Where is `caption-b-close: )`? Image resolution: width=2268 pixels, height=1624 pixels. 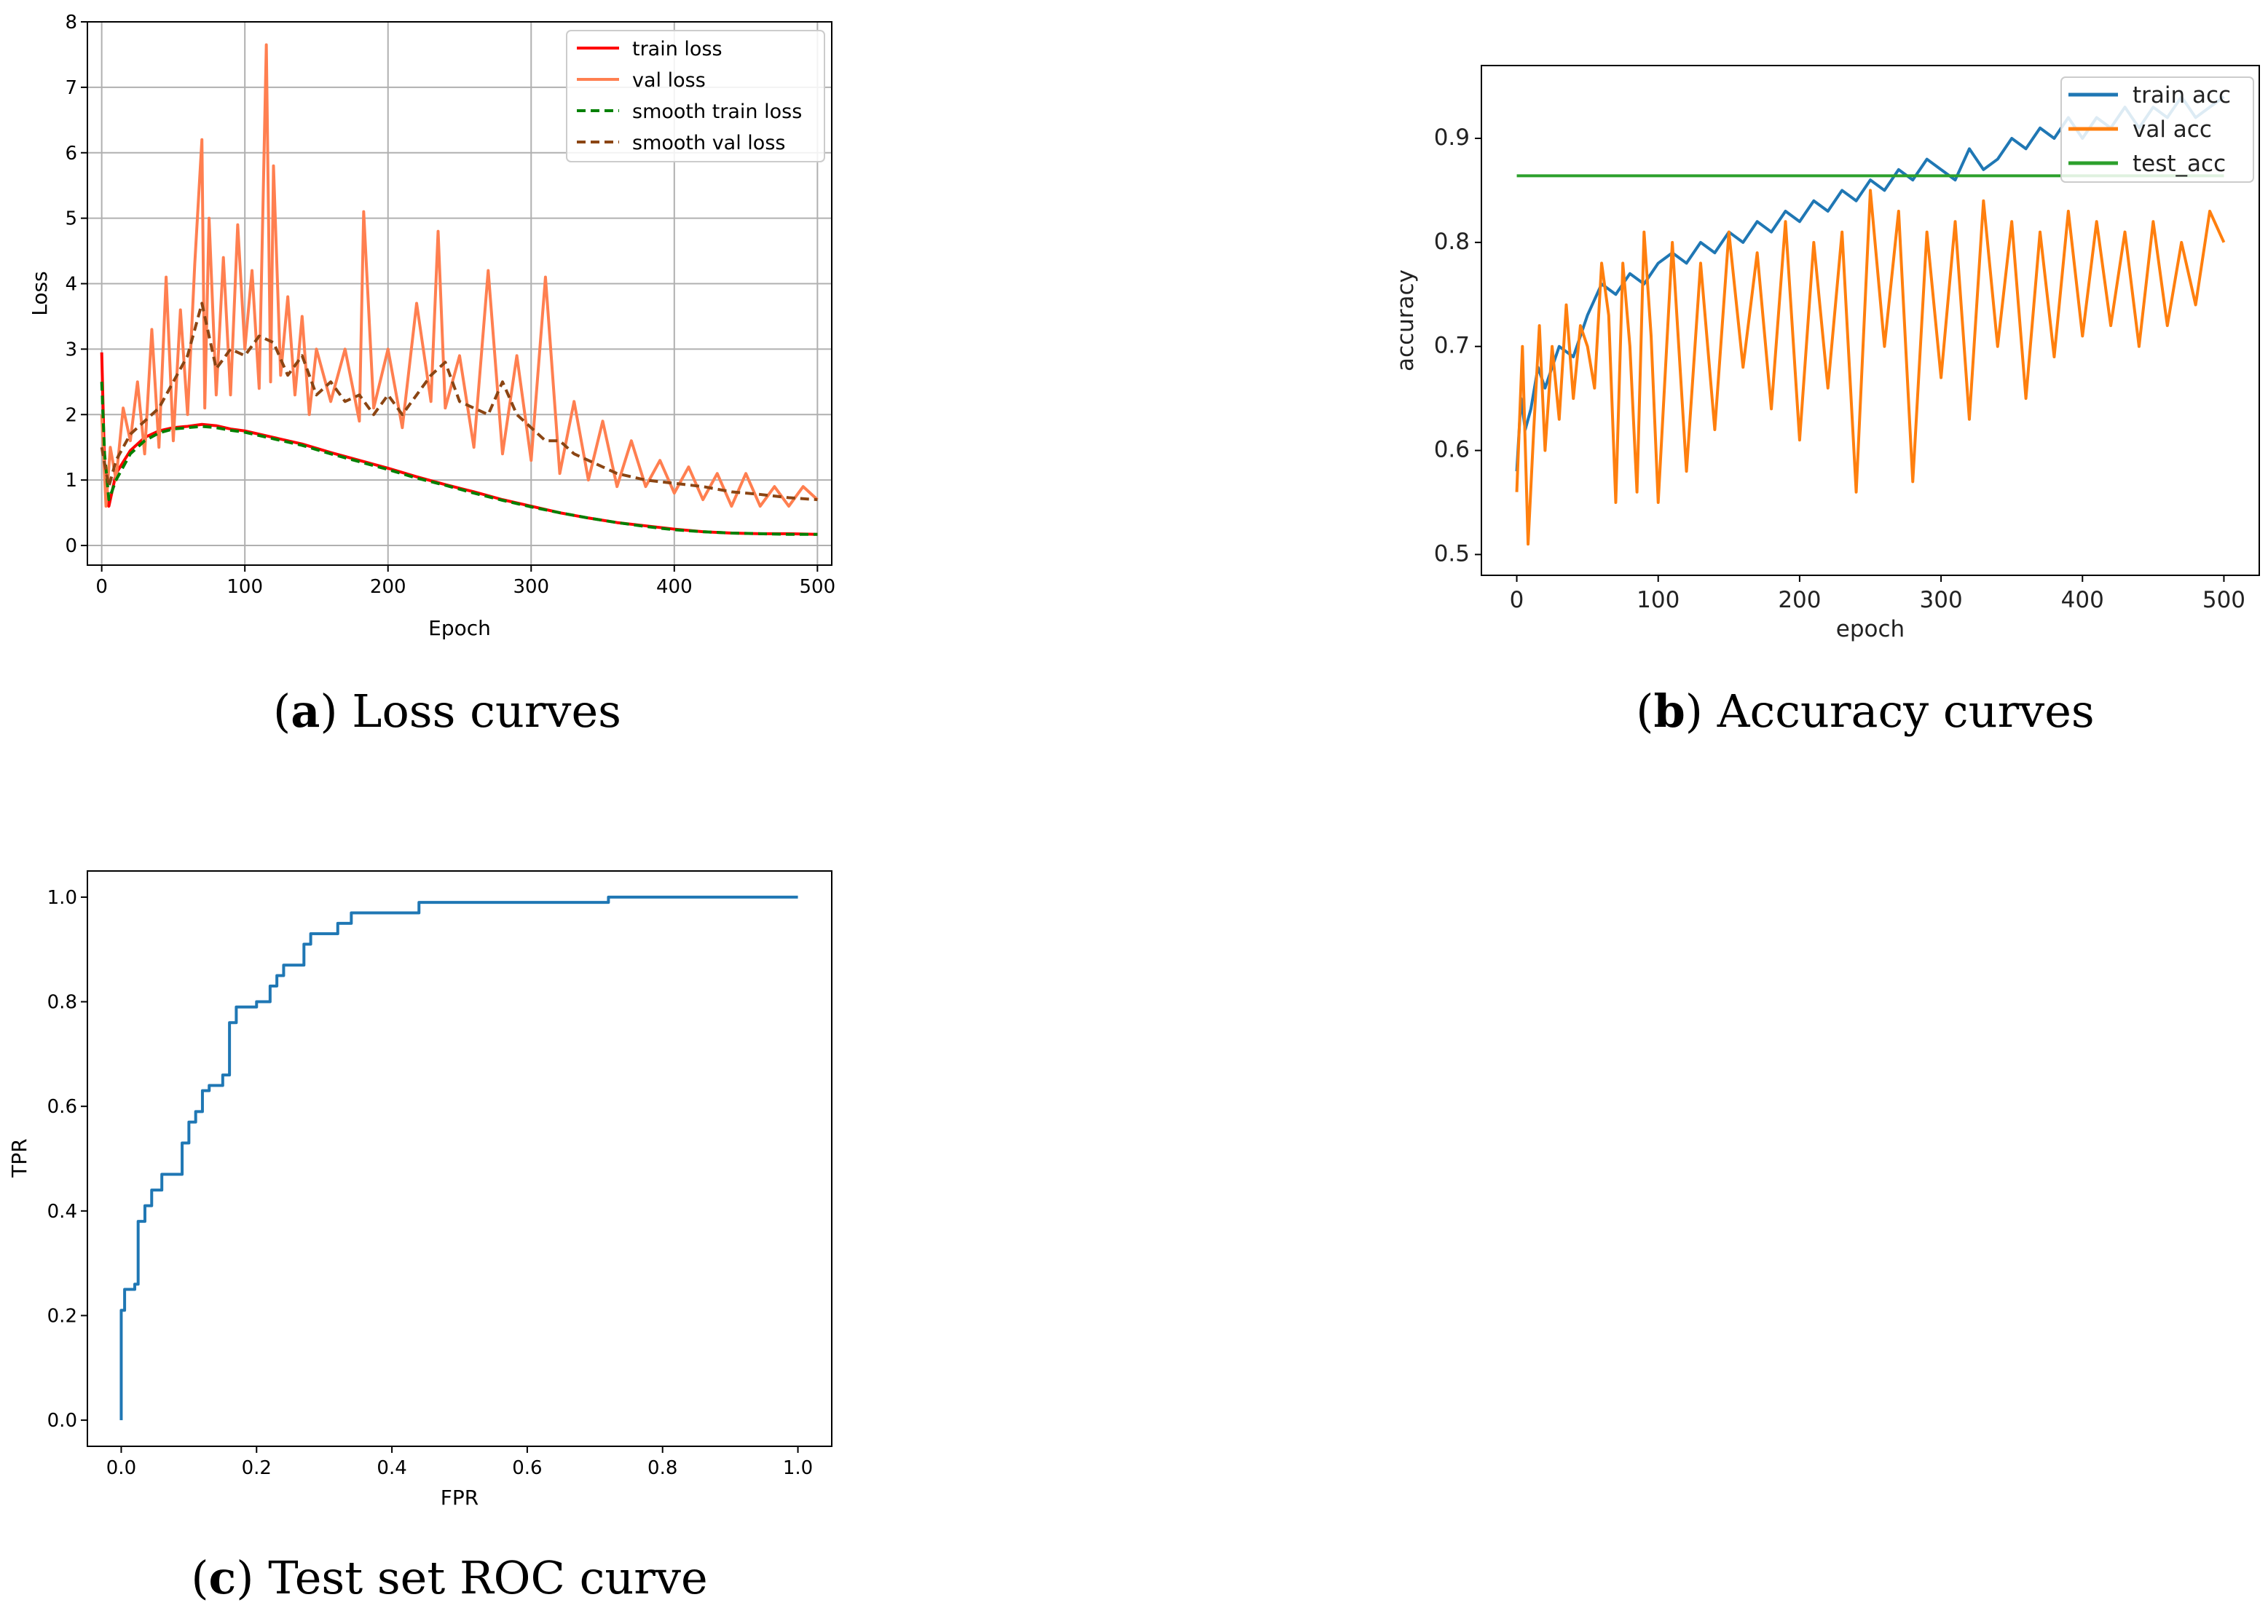
caption-b-close: ) is located at coordinates (1694, 711).